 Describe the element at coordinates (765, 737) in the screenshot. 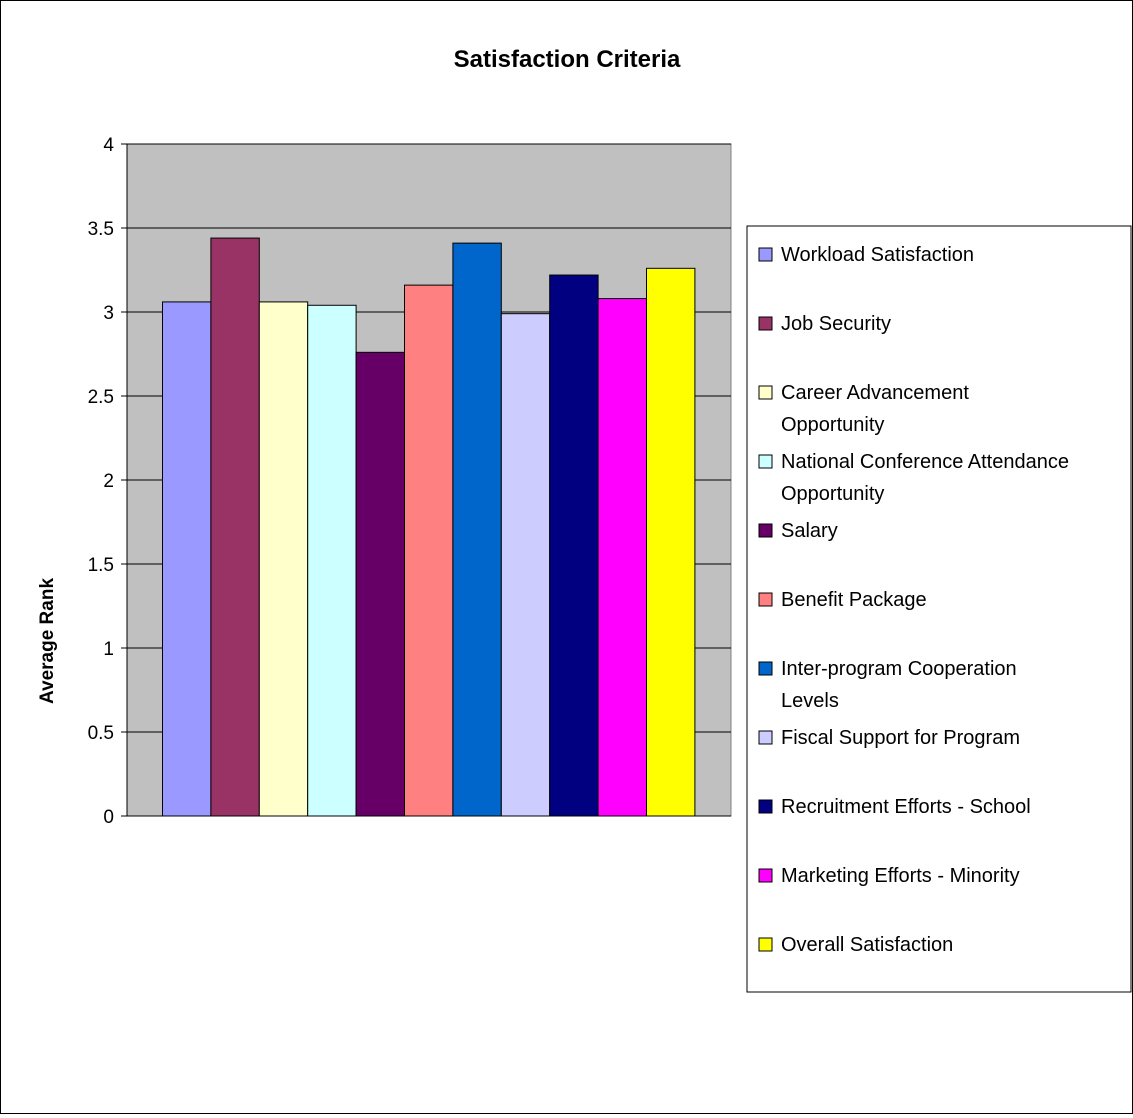

I see `legend-swatch-fiscal-support-for-program` at that location.